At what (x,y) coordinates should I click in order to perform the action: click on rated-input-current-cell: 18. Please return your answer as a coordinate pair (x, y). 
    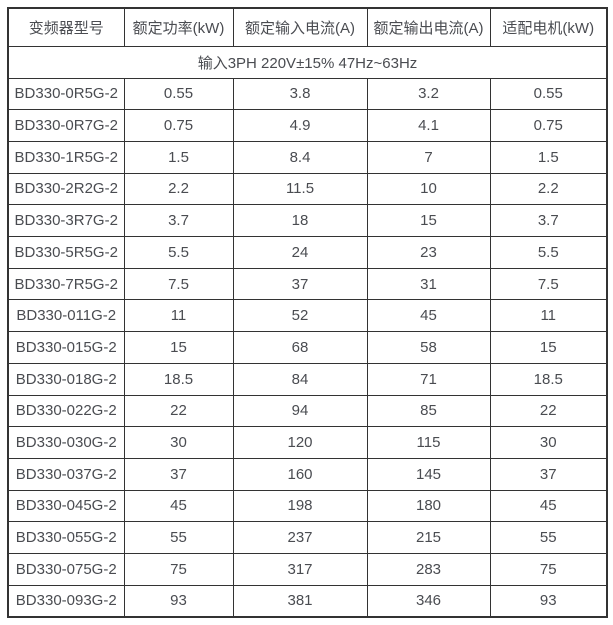
    Looking at the image, I should click on (300, 221).